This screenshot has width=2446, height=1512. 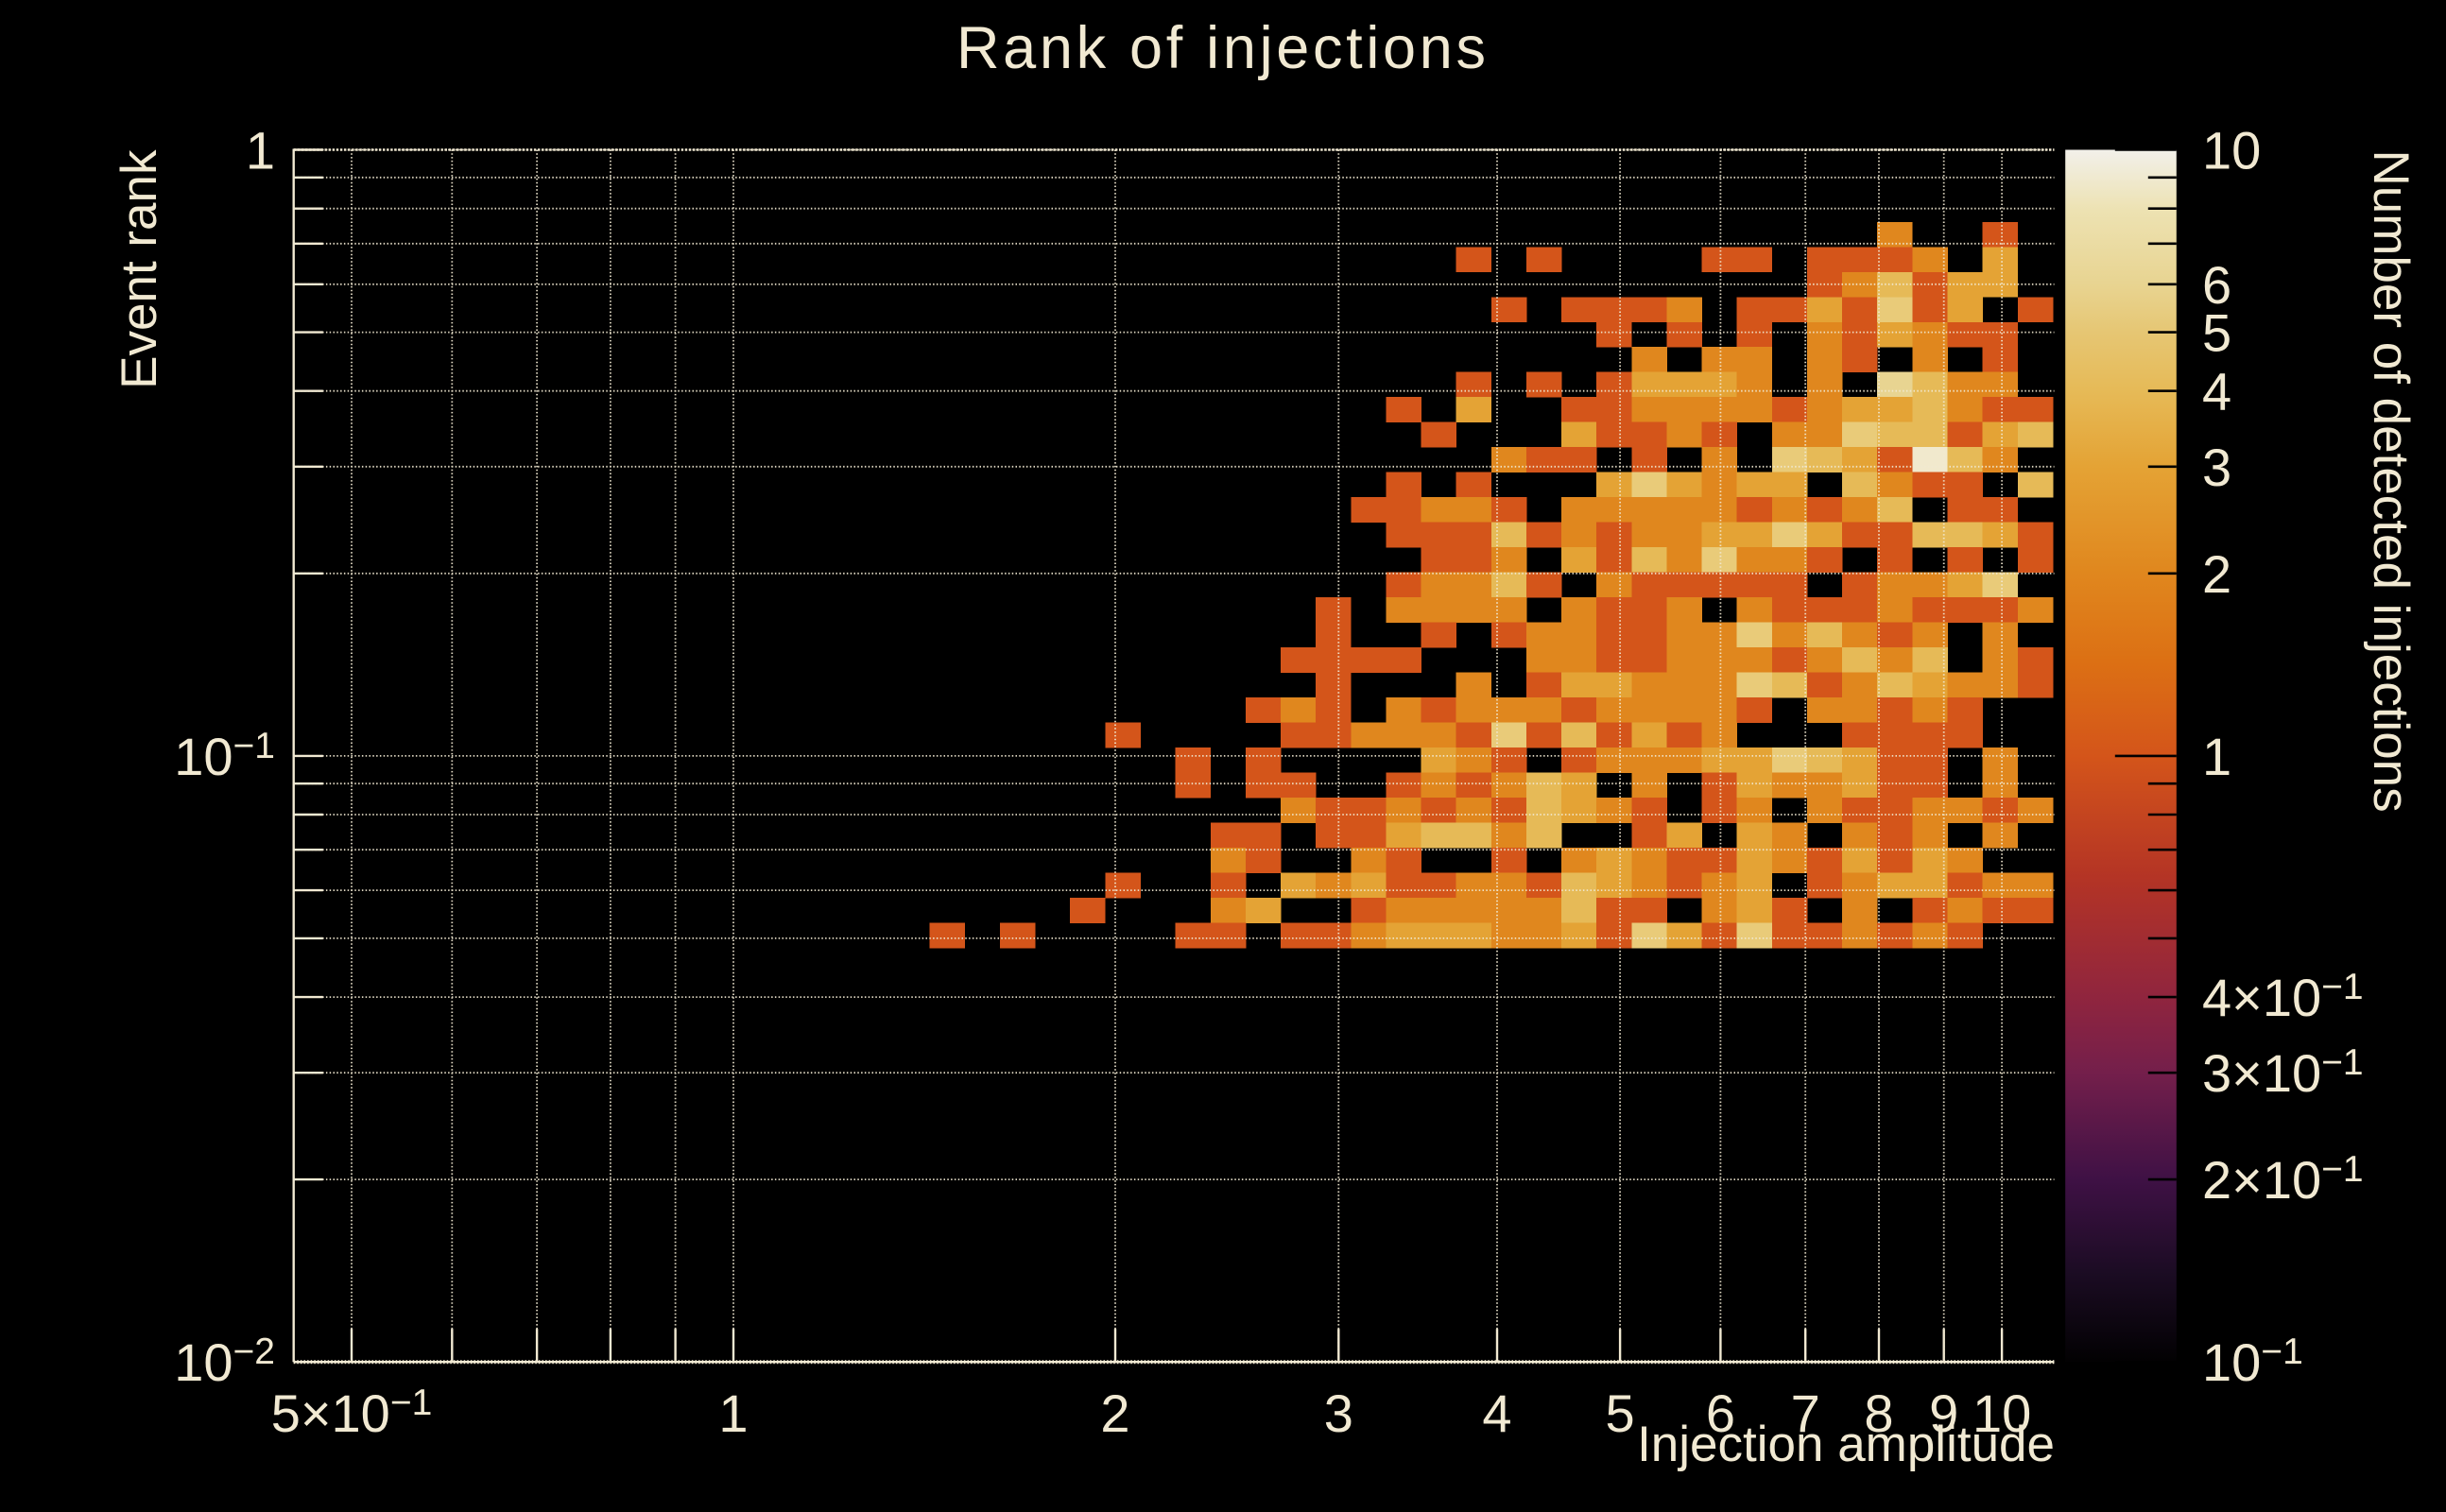 I want to click on svg-text: Event rank, so click(x=139, y=269).